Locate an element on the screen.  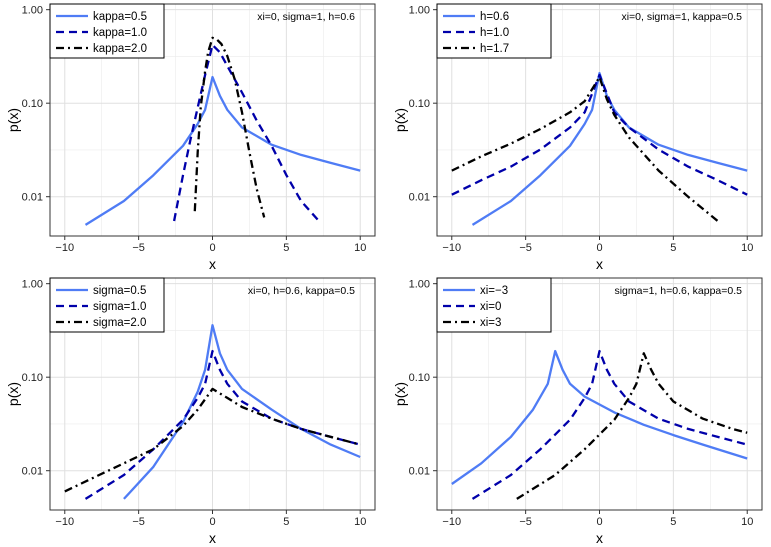
parameter-annotation: sigma=1, h=0.6, kappa=0.5 is located at coordinates (678, 291).